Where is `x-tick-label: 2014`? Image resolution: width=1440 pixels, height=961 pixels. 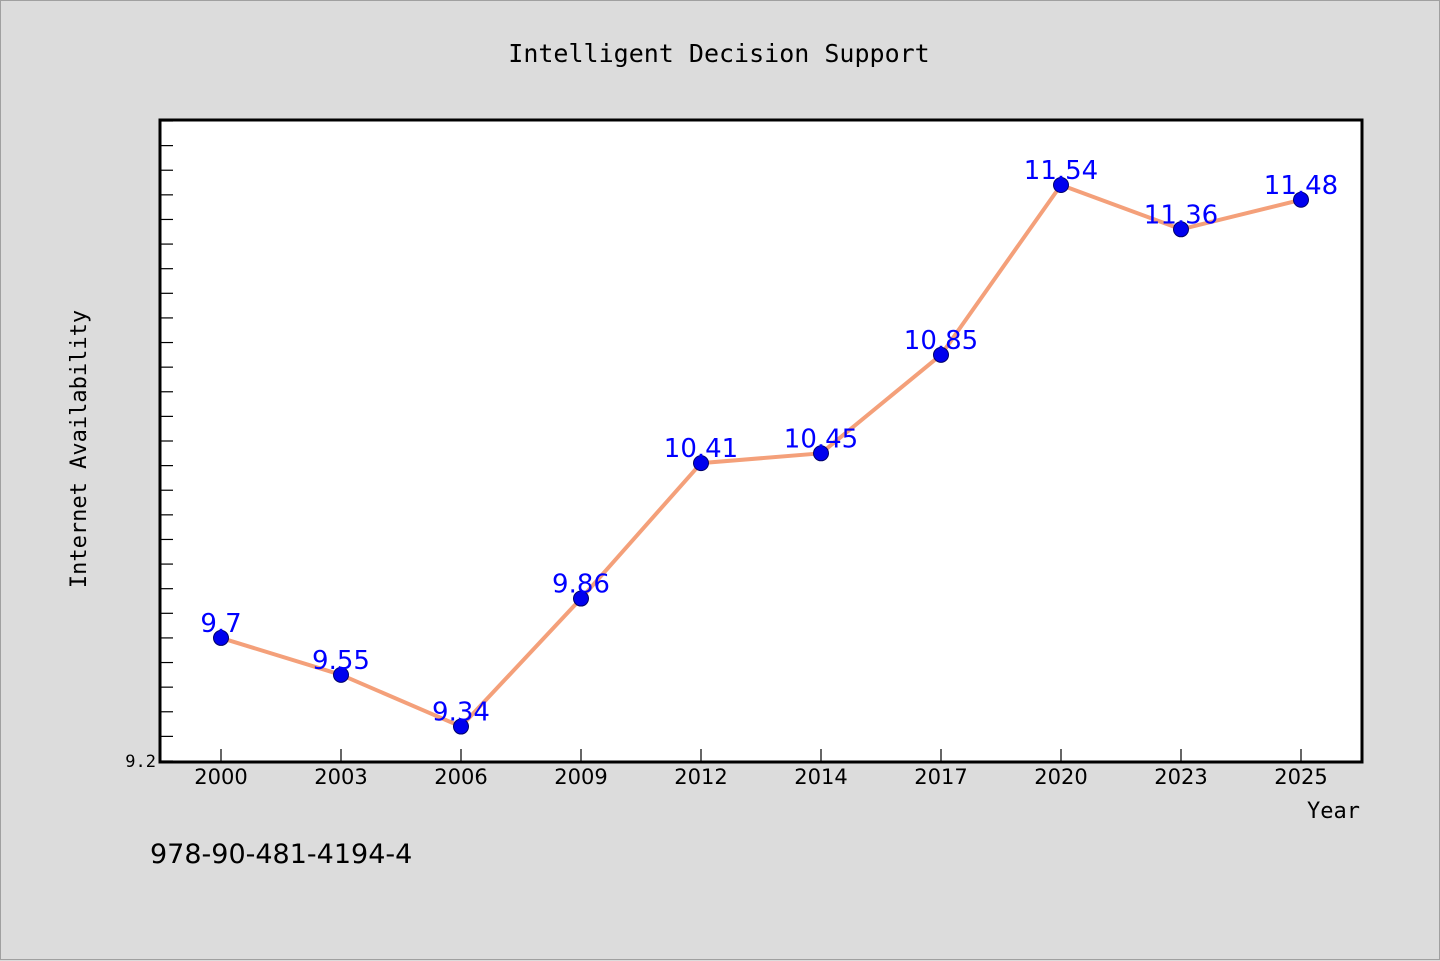 x-tick-label: 2014 is located at coordinates (820, 777).